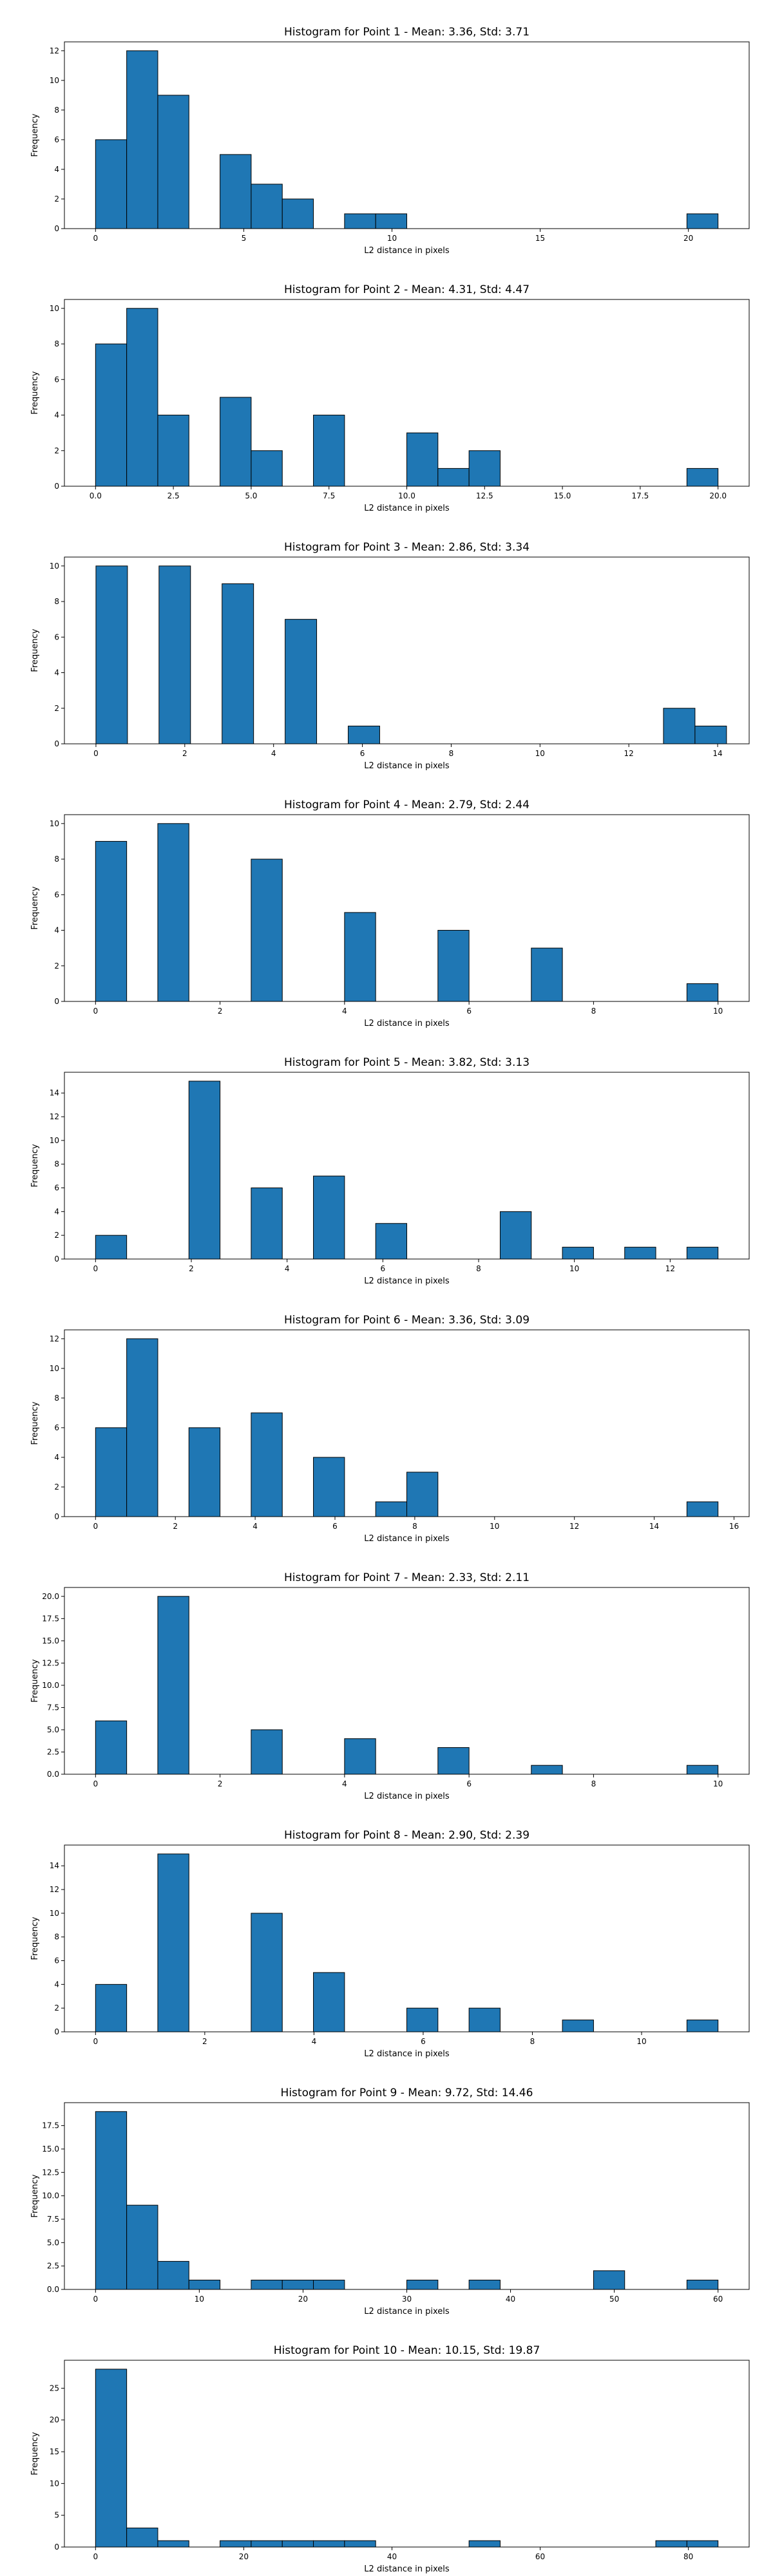 The width and height of the screenshot is (773, 2576). What do you see at coordinates (562, 496) in the screenshot?
I see `x-tick-label: 15.0` at bounding box center [562, 496].